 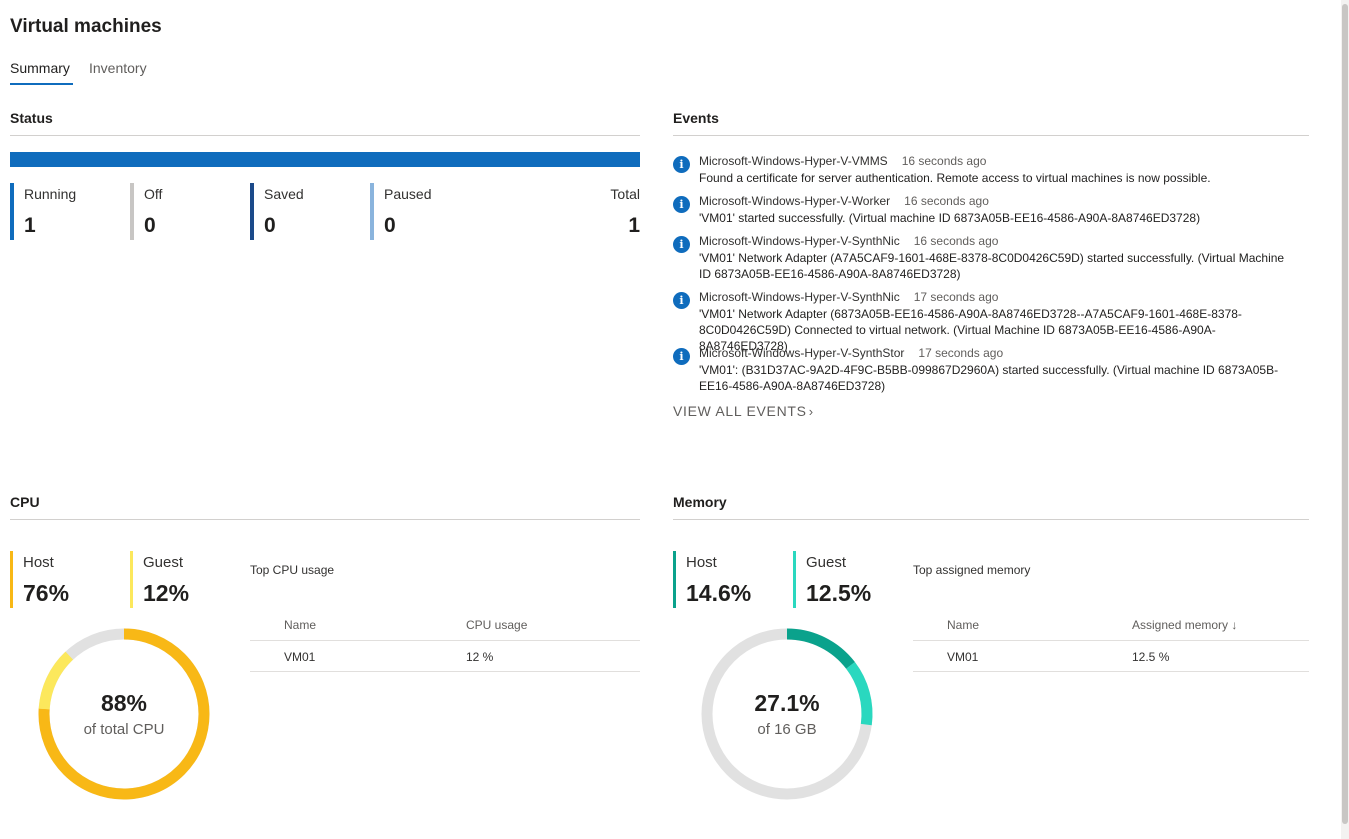 I want to click on cpu-donut-chart, so click(x=124, y=714).